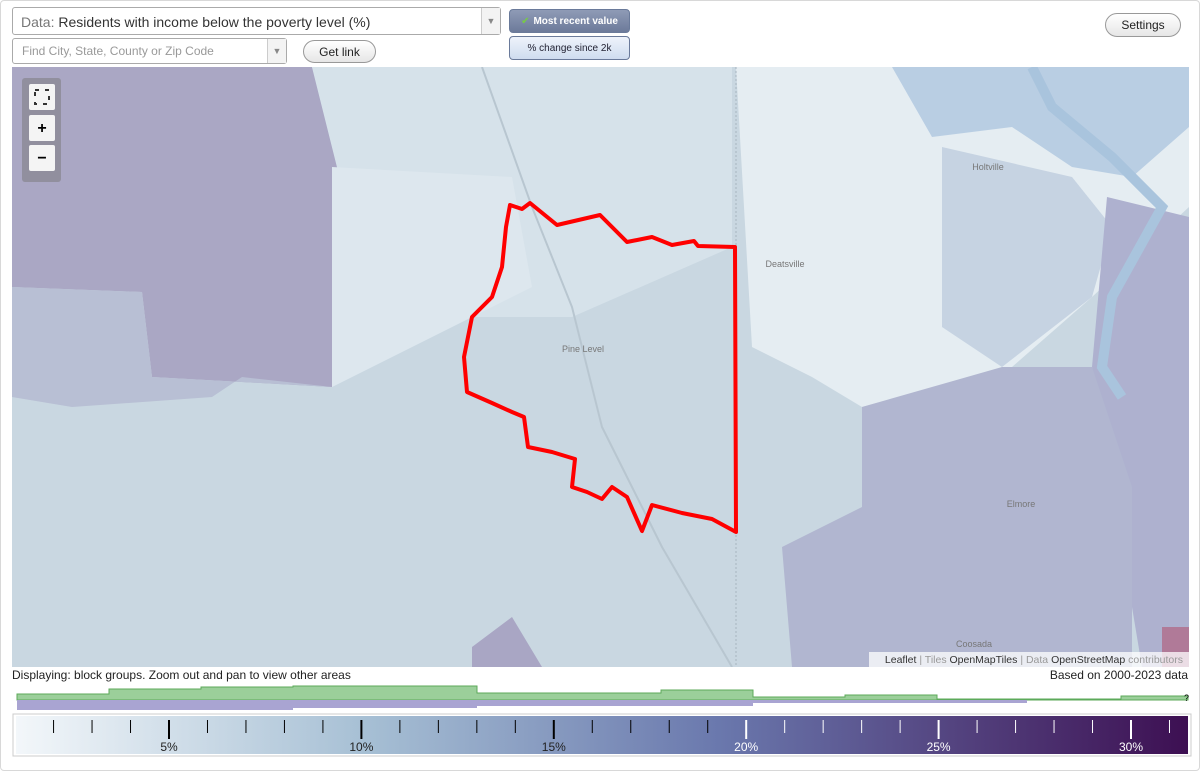  I want to click on help-icon: ?, so click(1186, 698).